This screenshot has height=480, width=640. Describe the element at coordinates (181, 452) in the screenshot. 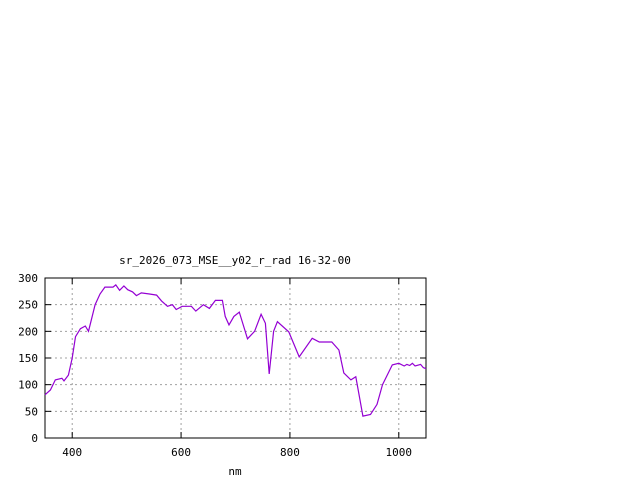

I see `x-tick-label: 600` at that location.